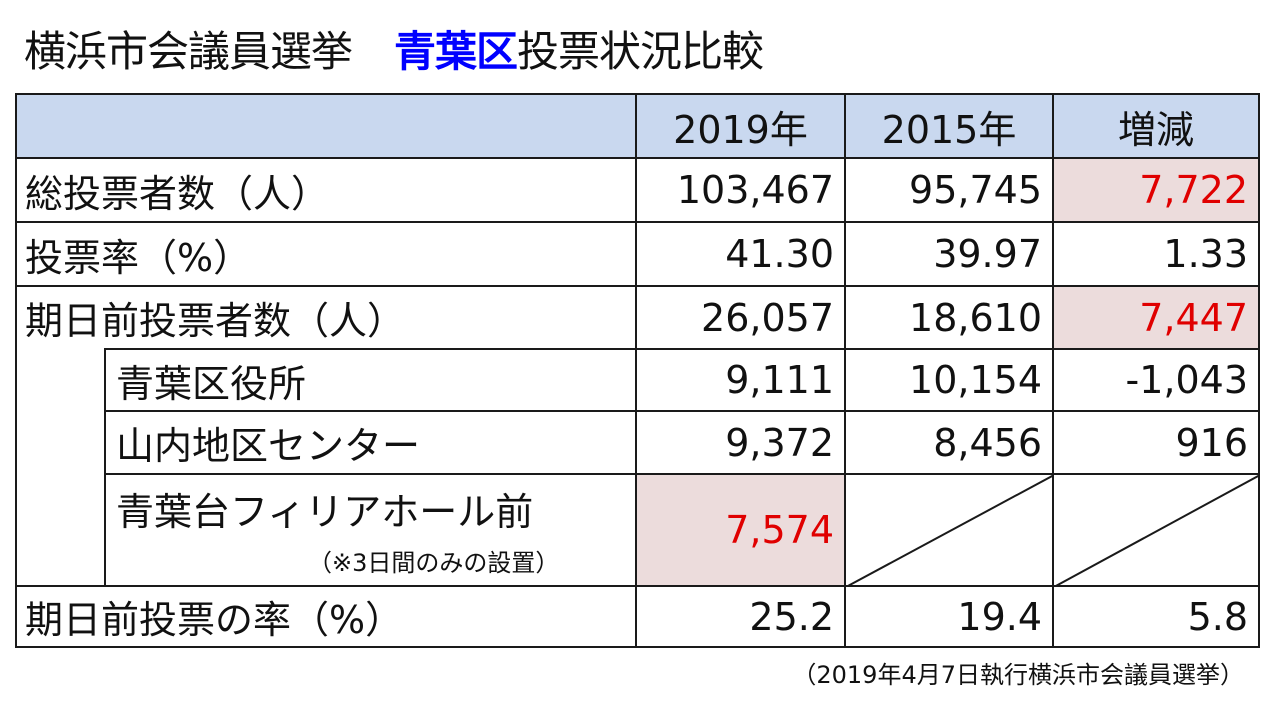 The height and width of the screenshot is (707, 1280). Describe the element at coordinates (948, 615) in the screenshot. I see `cell-early-vote-rate-2015: 19.4` at that location.